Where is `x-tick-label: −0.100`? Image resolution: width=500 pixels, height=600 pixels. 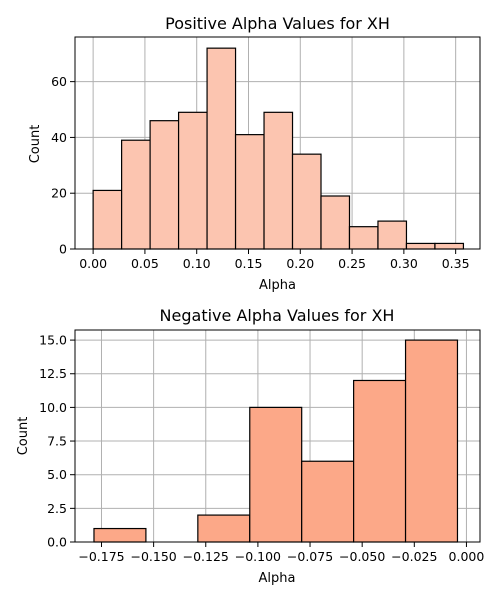 x-tick-label: −0.100 is located at coordinates (258, 556).